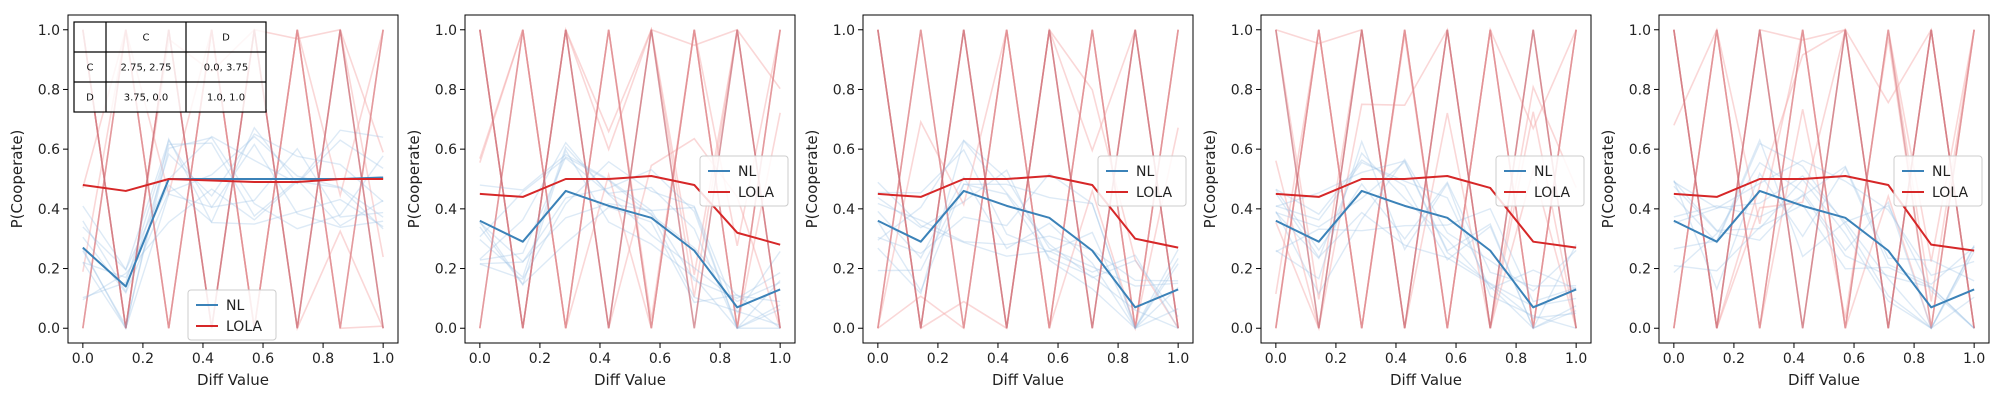 The width and height of the screenshot is (2000, 400). I want to click on y-tick-label: 0.8, so click(844, 90).